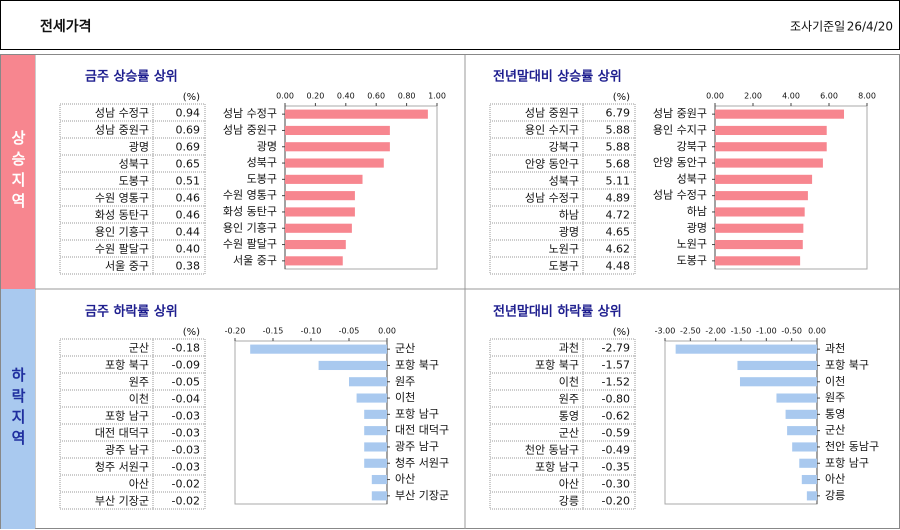 The image size is (900, 530). What do you see at coordinates (188, 198) in the screenshot?
I see `table-value: 0.46` at bounding box center [188, 198].